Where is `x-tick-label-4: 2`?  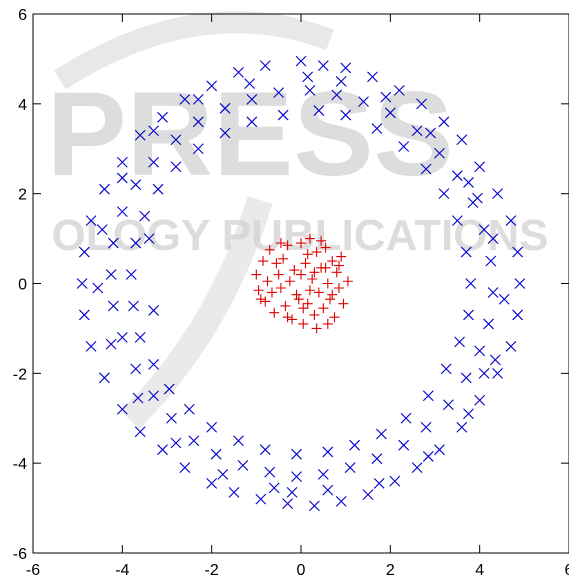
x-tick-label-4: 2 is located at coordinates (390, 570).